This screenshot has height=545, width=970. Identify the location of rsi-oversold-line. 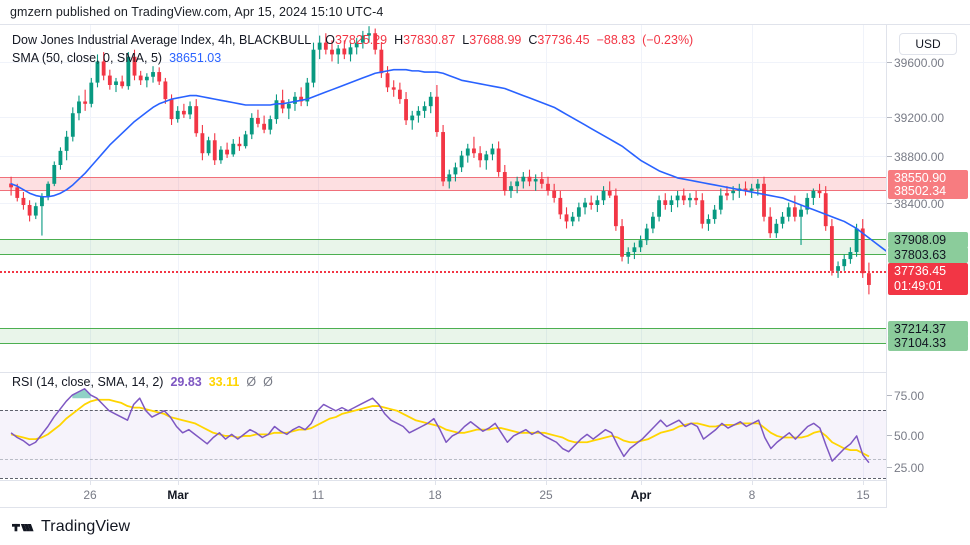
(443, 478).